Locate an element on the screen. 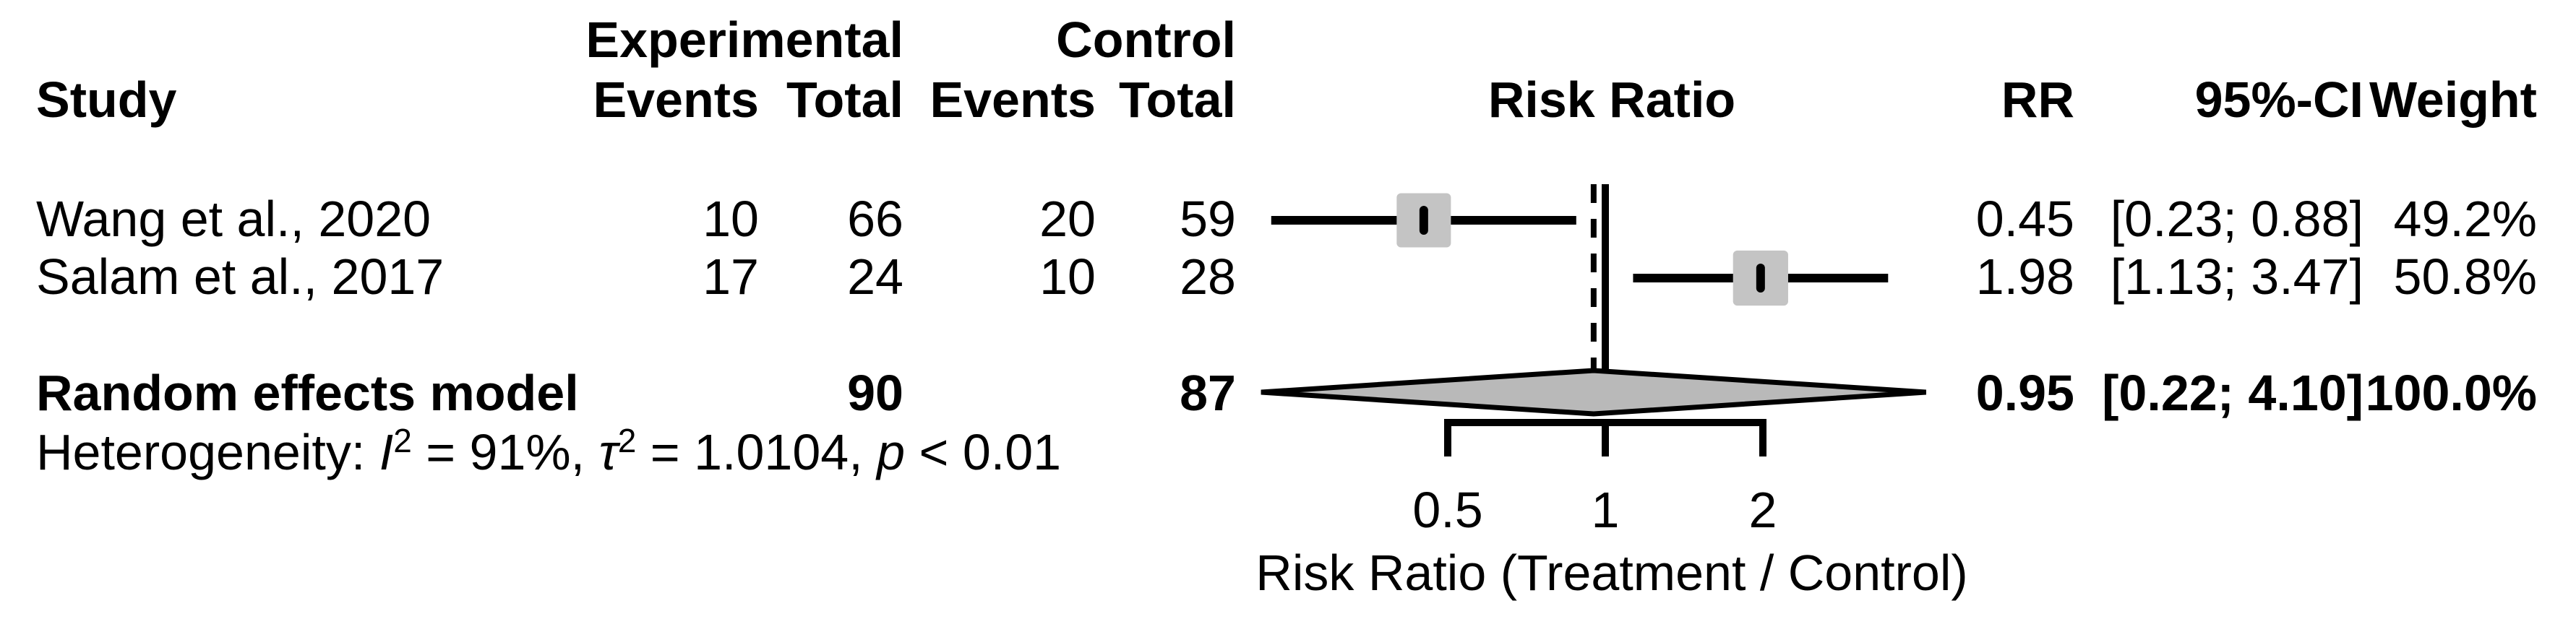 This screenshot has width=2576, height=619. header-rr: RR is located at coordinates (2038, 99).